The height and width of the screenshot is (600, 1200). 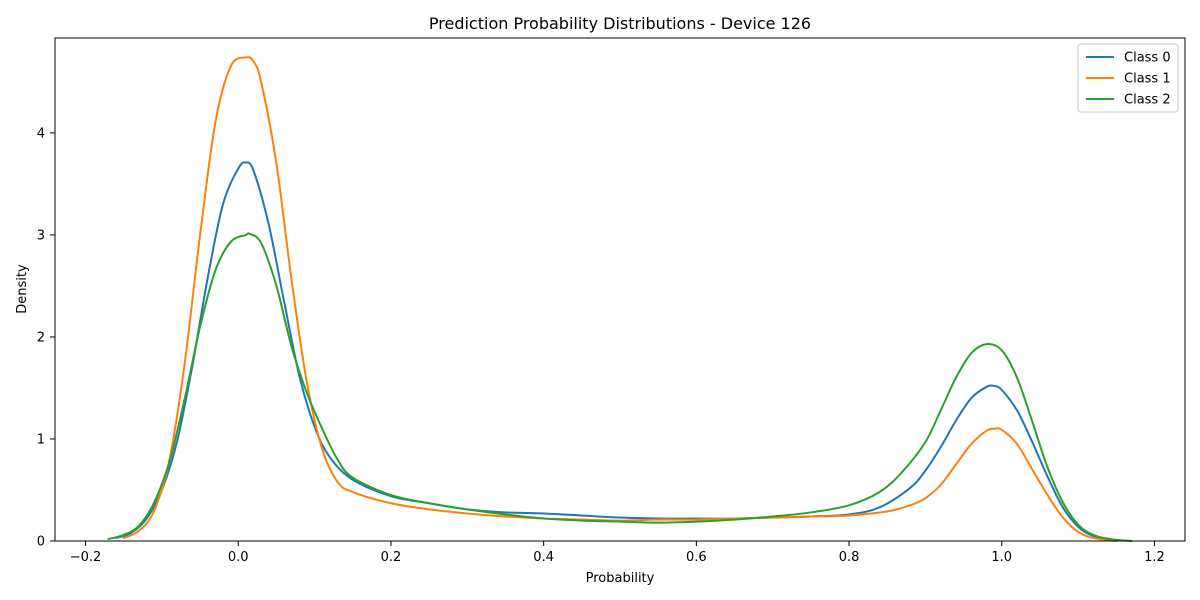 I want to click on x-axis-title: Probability, so click(x=620, y=578).